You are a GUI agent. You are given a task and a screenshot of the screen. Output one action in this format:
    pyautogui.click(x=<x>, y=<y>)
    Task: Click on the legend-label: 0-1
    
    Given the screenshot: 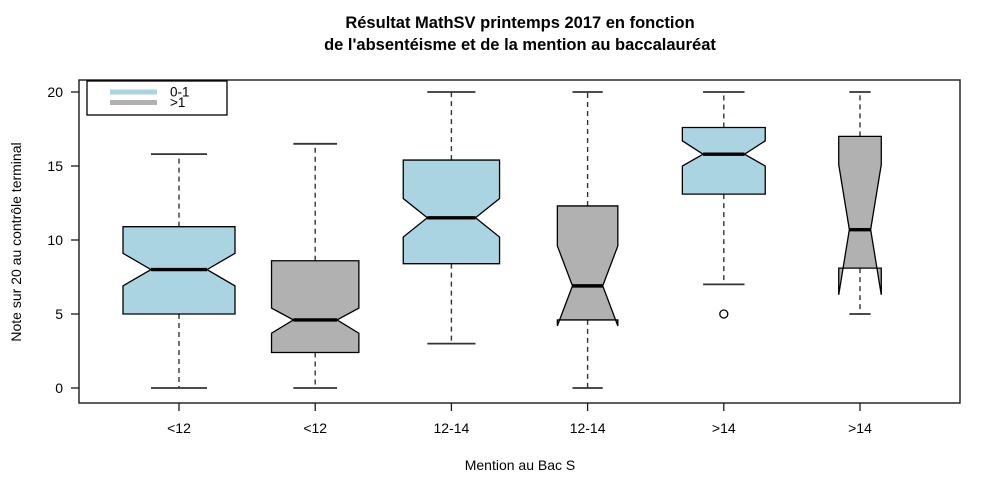 What is the action you would take?
    pyautogui.click(x=180, y=92)
    